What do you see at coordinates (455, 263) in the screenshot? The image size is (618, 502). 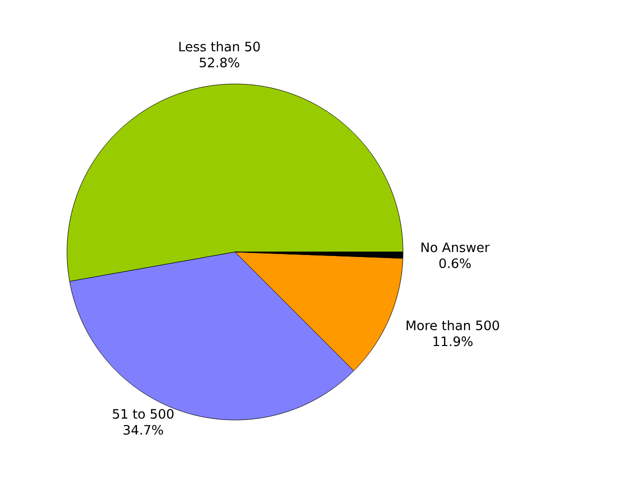 I see `data-label: 0.6%` at bounding box center [455, 263].